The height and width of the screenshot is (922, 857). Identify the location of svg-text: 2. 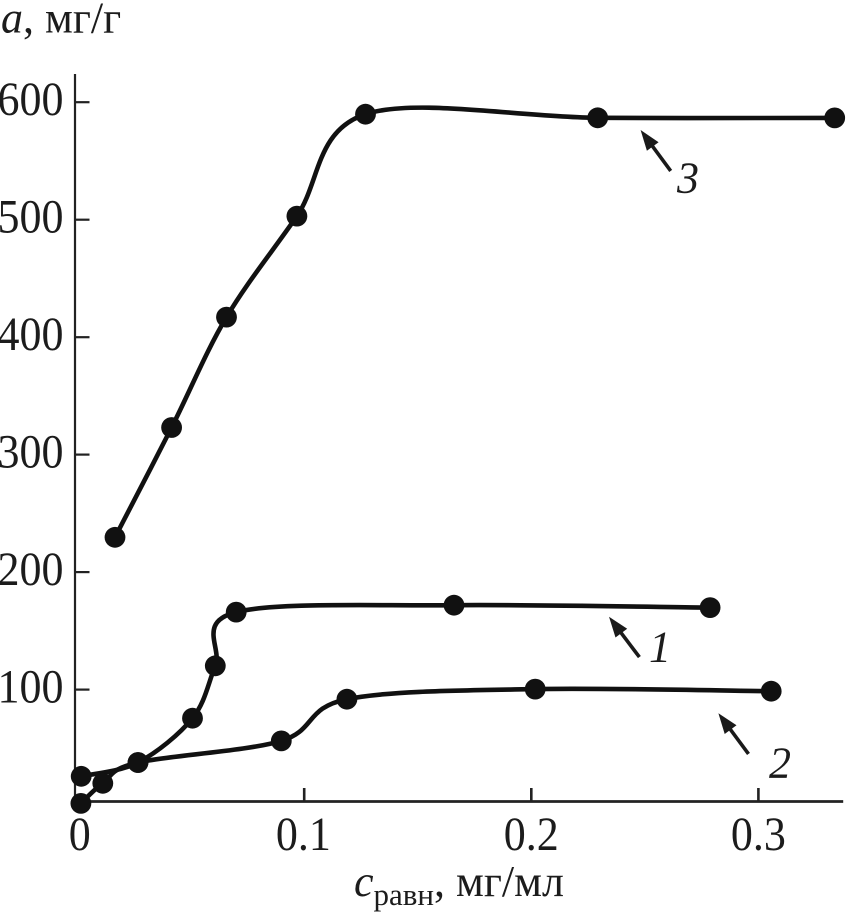
(780, 763).